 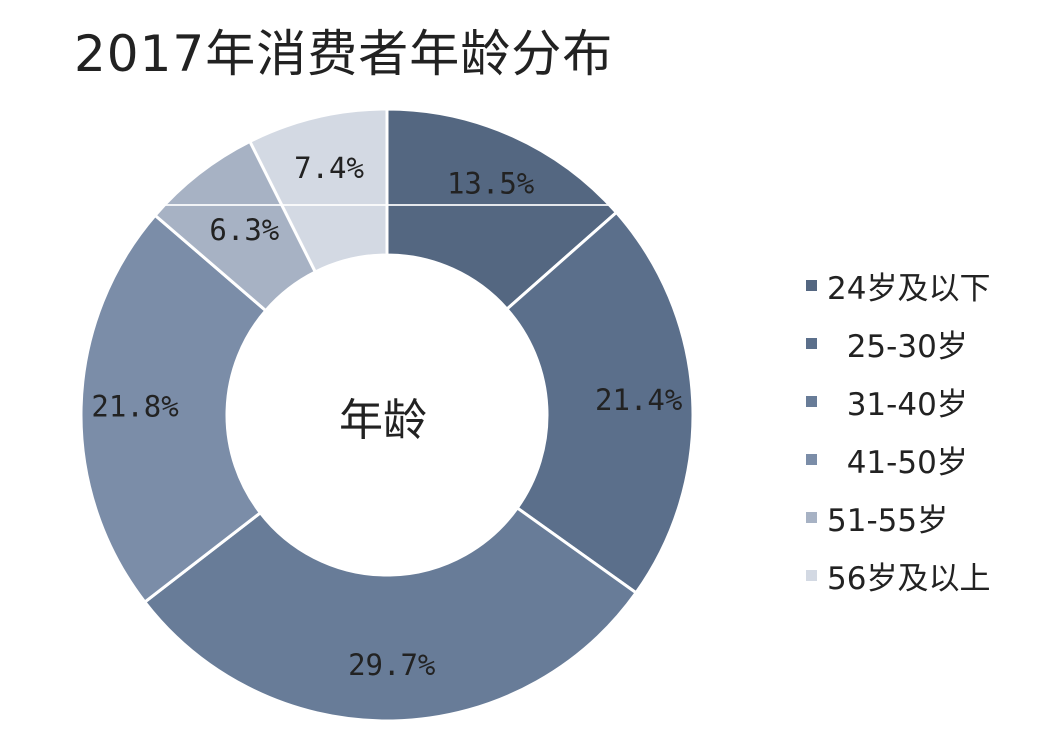 What do you see at coordinates (391, 665) in the screenshot?
I see `slice-label-3: 29.7%` at bounding box center [391, 665].